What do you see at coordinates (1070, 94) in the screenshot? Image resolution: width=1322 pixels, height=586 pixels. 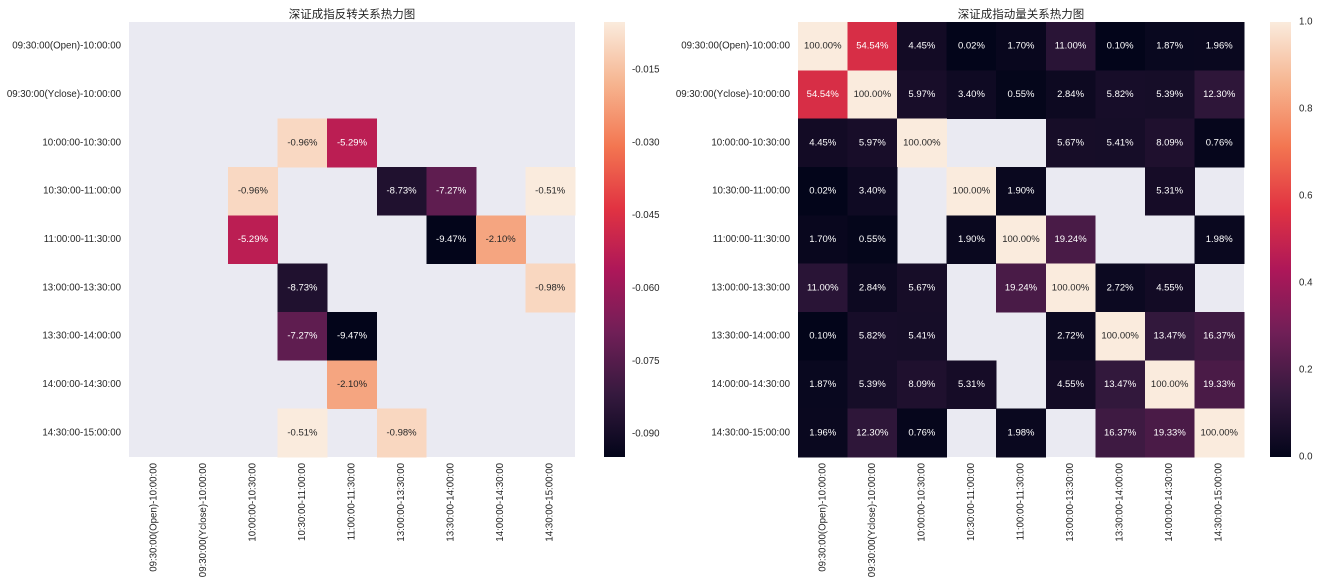 I see `cell-annotation: 2.84%` at bounding box center [1070, 94].